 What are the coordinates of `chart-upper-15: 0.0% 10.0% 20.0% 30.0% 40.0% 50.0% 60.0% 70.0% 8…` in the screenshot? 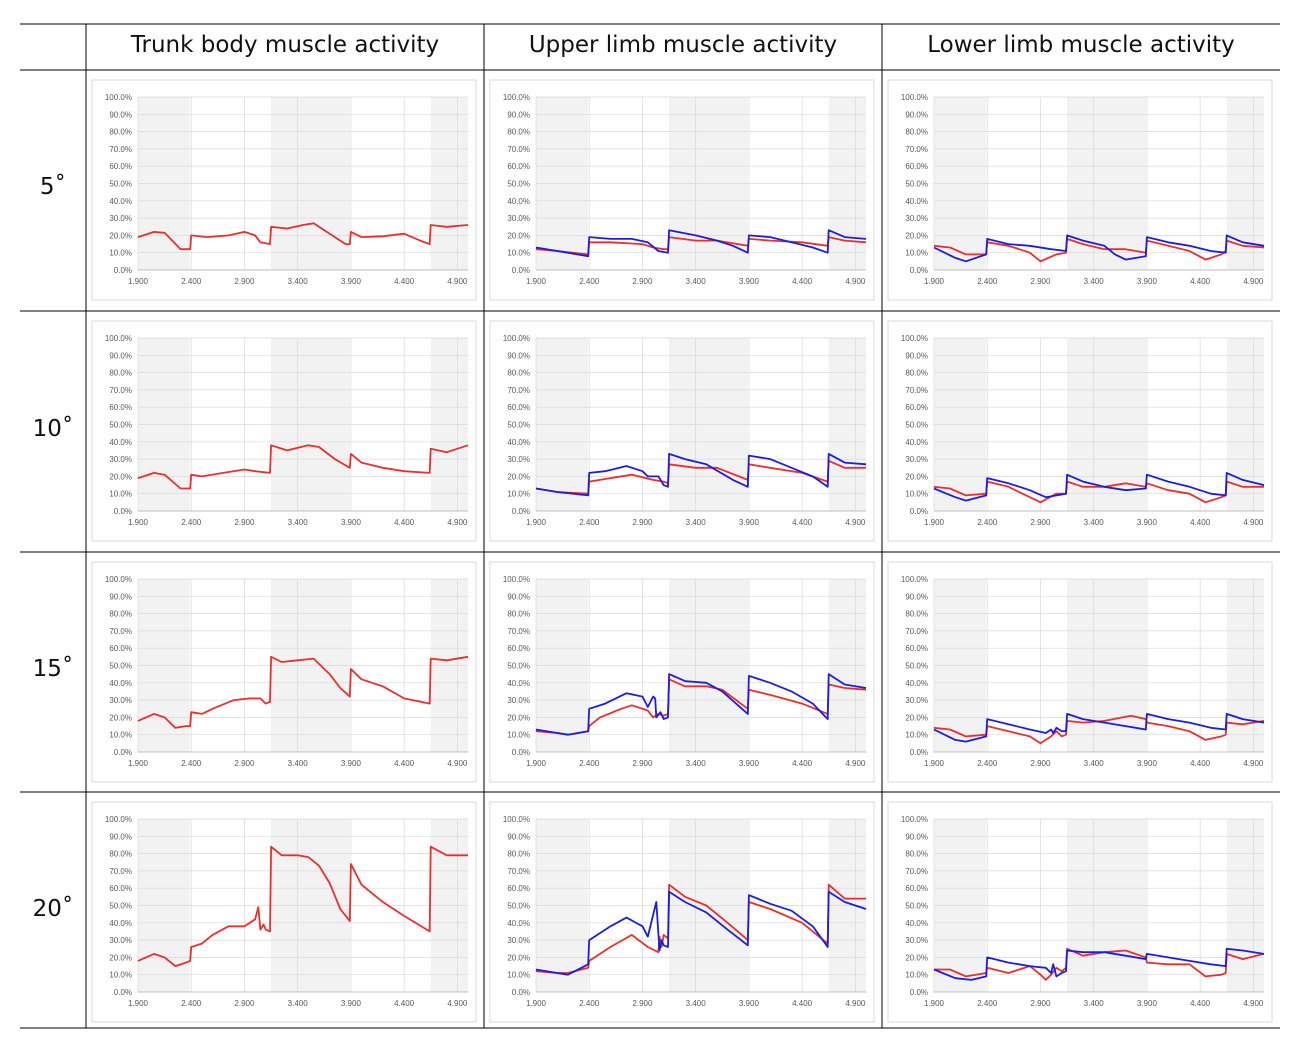 It's located at (682, 672).